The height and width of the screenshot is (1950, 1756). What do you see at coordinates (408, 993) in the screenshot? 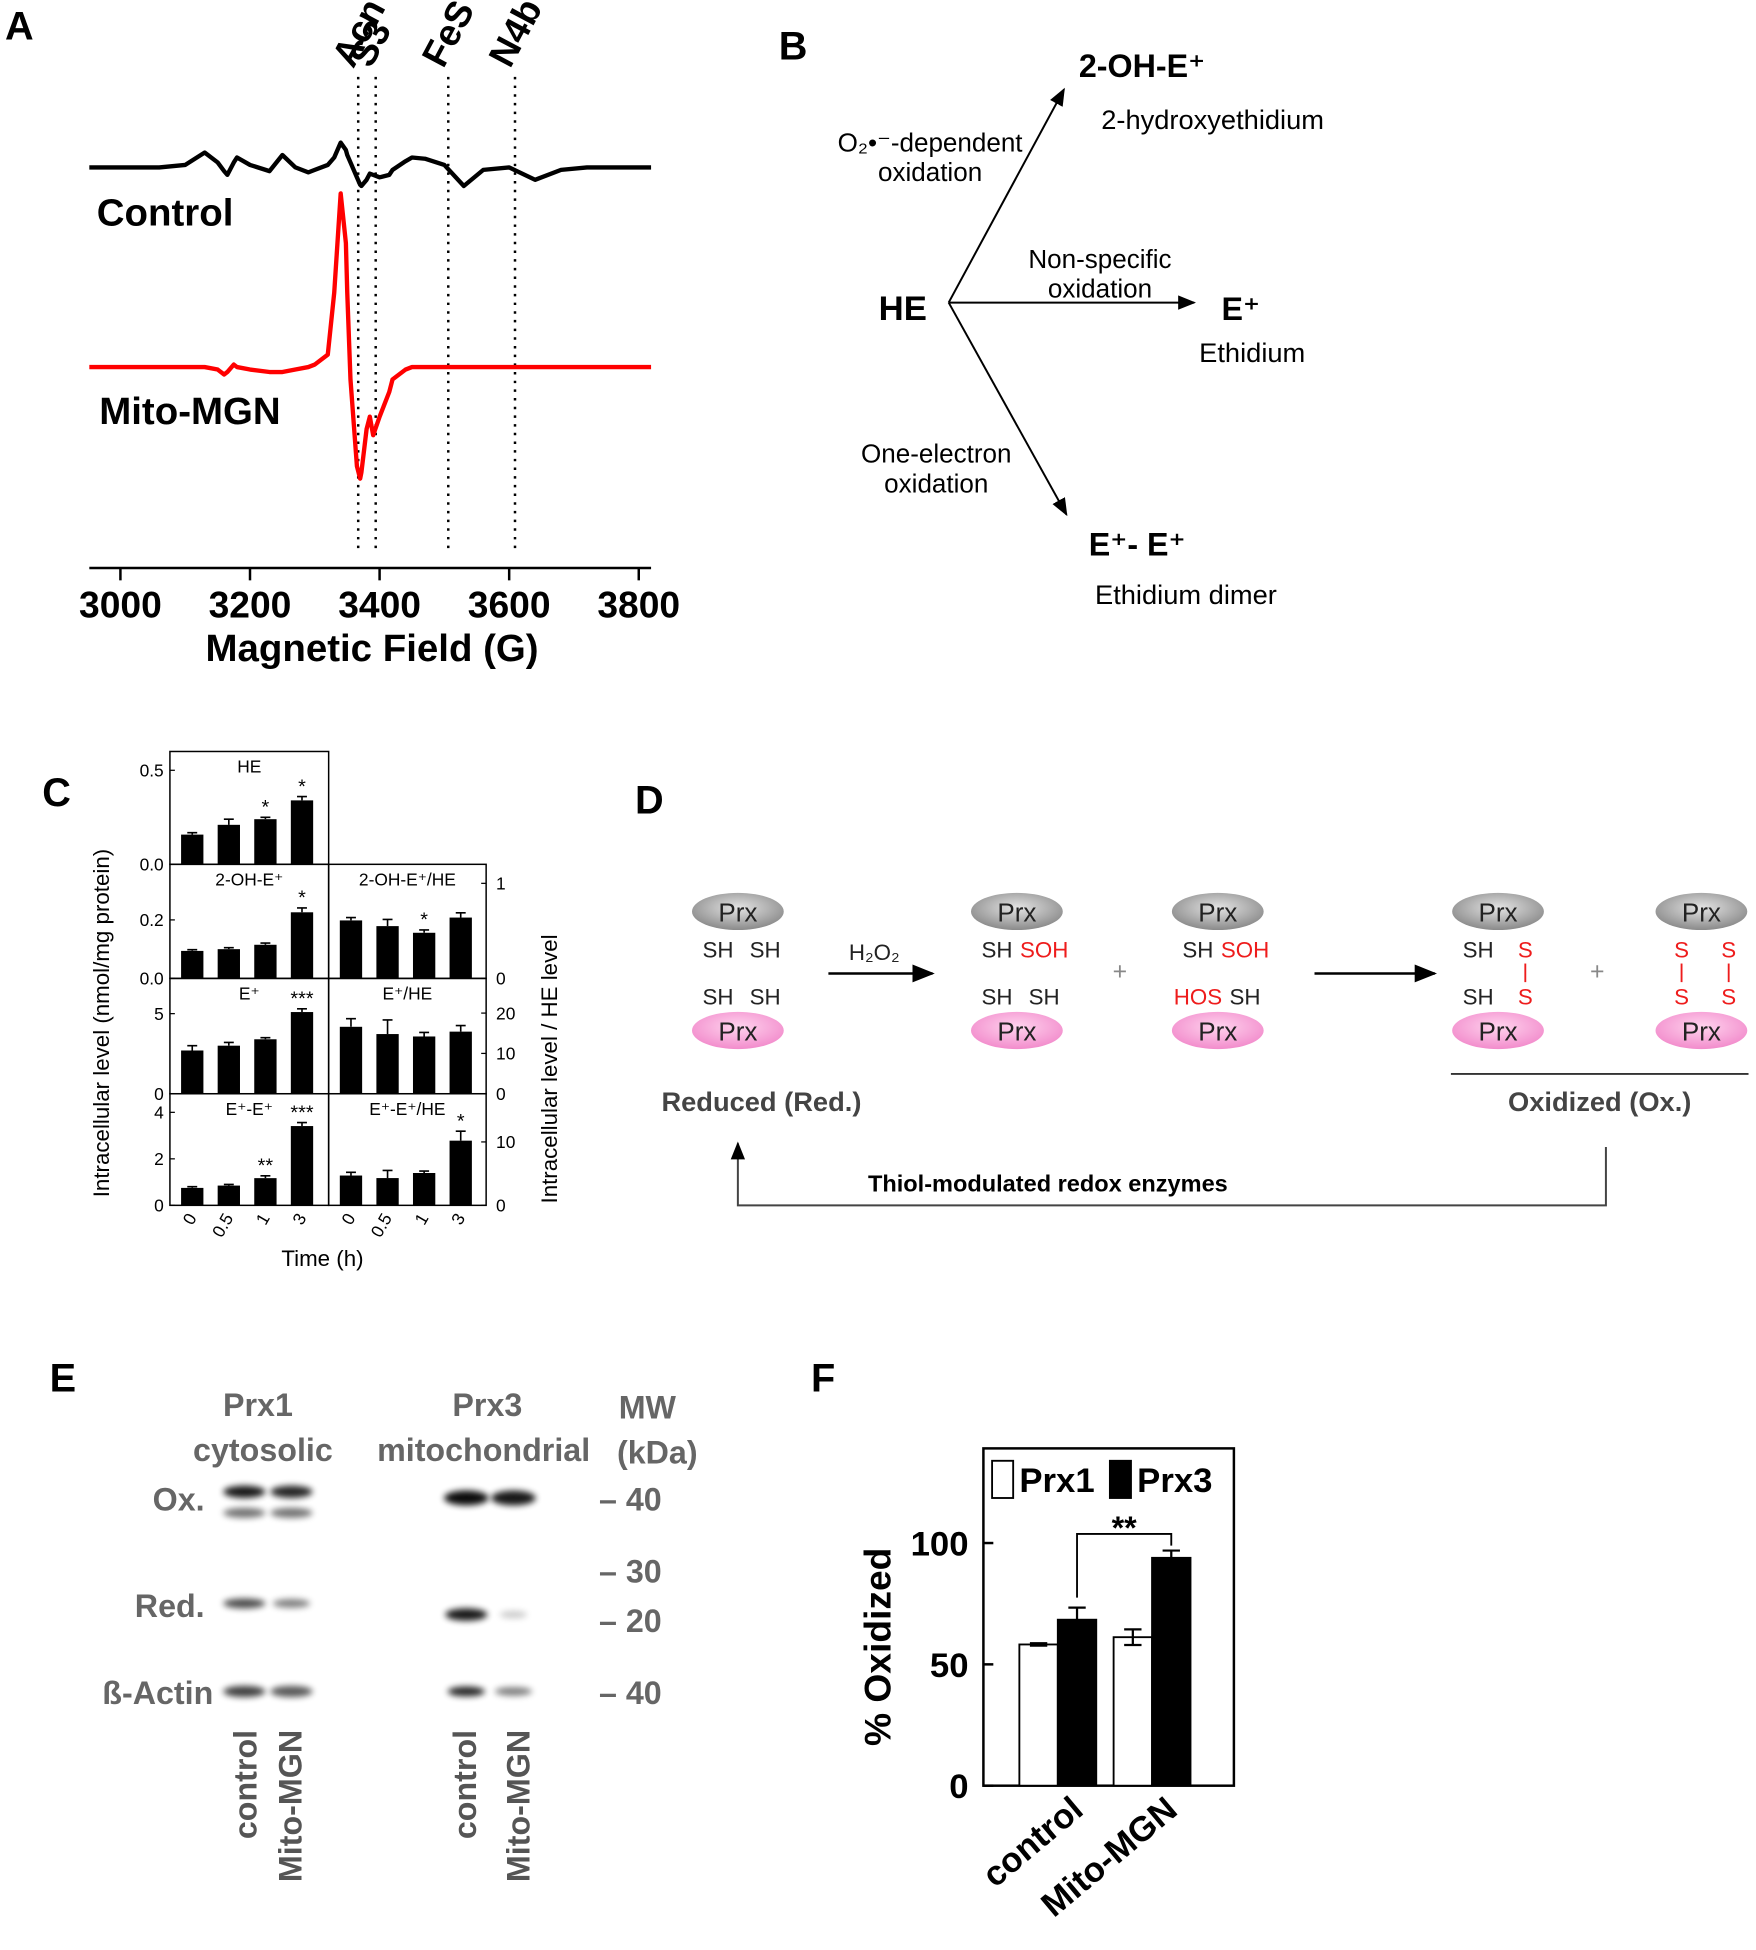
I see `subplot-title: E⁺/HE` at bounding box center [408, 993].